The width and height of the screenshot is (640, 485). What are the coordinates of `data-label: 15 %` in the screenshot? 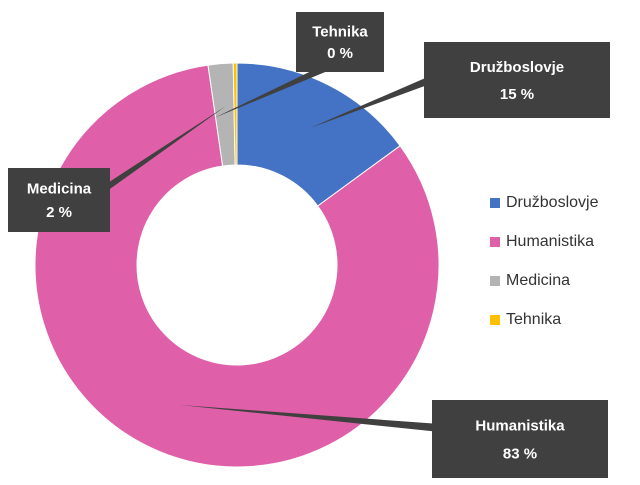 It's located at (517, 94).